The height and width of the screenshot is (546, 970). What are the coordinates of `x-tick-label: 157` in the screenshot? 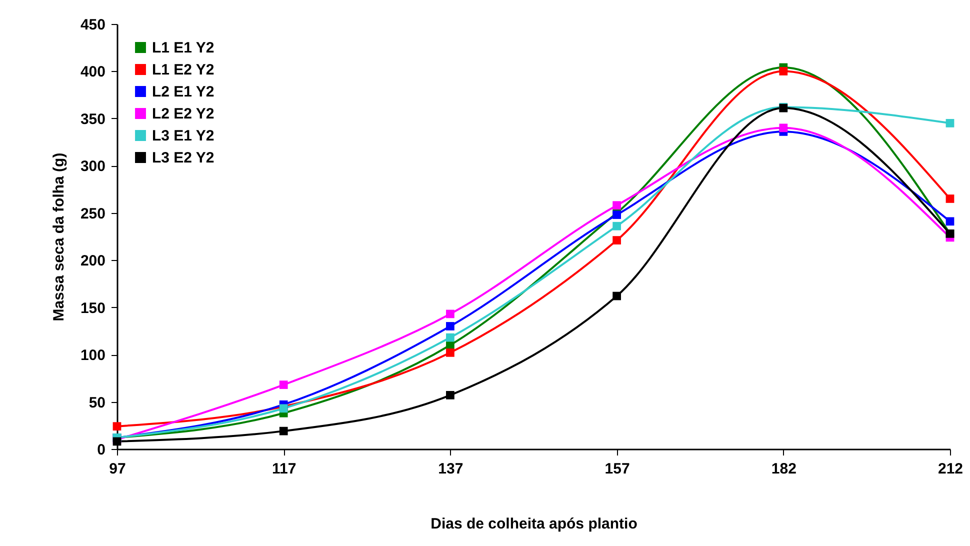 It's located at (617, 469).